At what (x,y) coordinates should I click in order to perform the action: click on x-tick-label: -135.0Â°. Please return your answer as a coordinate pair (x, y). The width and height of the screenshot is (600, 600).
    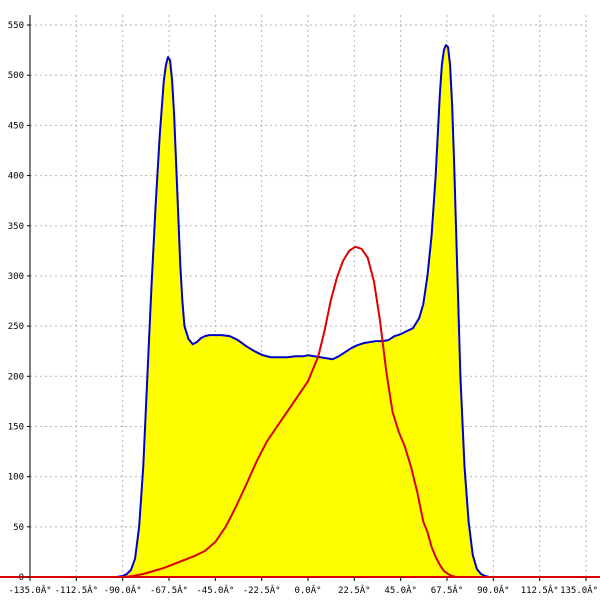
    Looking at the image, I should click on (29, 590).